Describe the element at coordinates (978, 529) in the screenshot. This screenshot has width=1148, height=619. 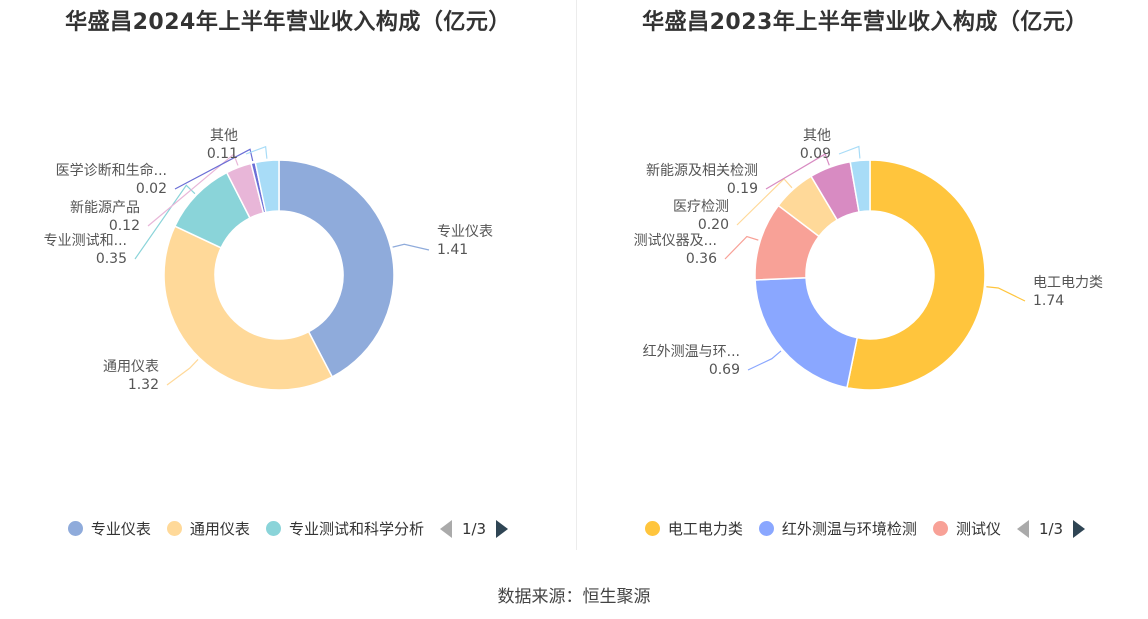
I see `legend-label: 测试仪` at that location.